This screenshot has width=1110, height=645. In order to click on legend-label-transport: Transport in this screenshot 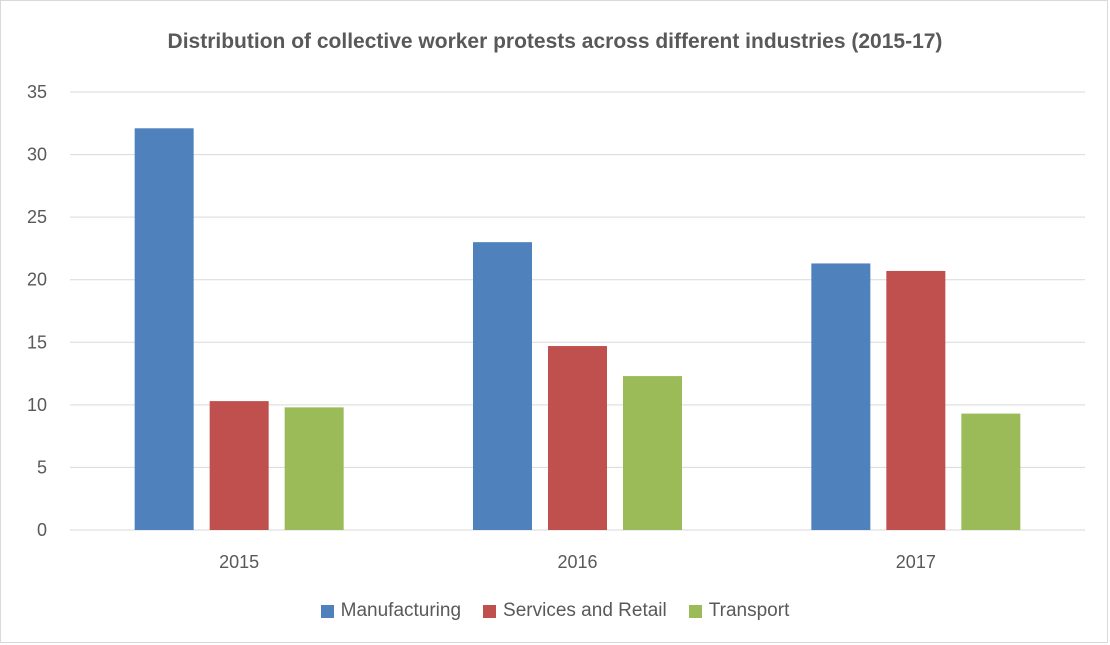, I will do `click(749, 610)`.